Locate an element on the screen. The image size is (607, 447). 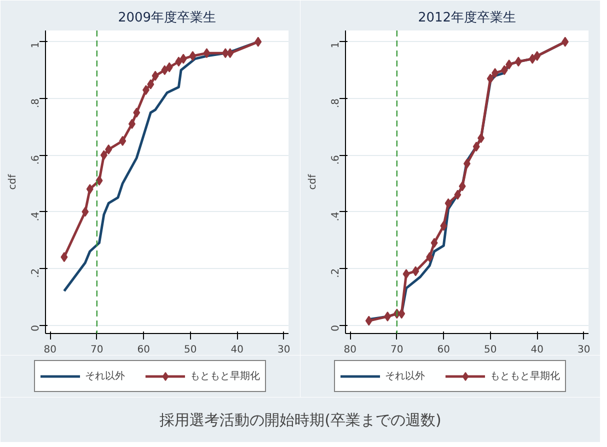
text: 採用選考活動の開始時期(卒業までの週数) is located at coordinates (301, 420).